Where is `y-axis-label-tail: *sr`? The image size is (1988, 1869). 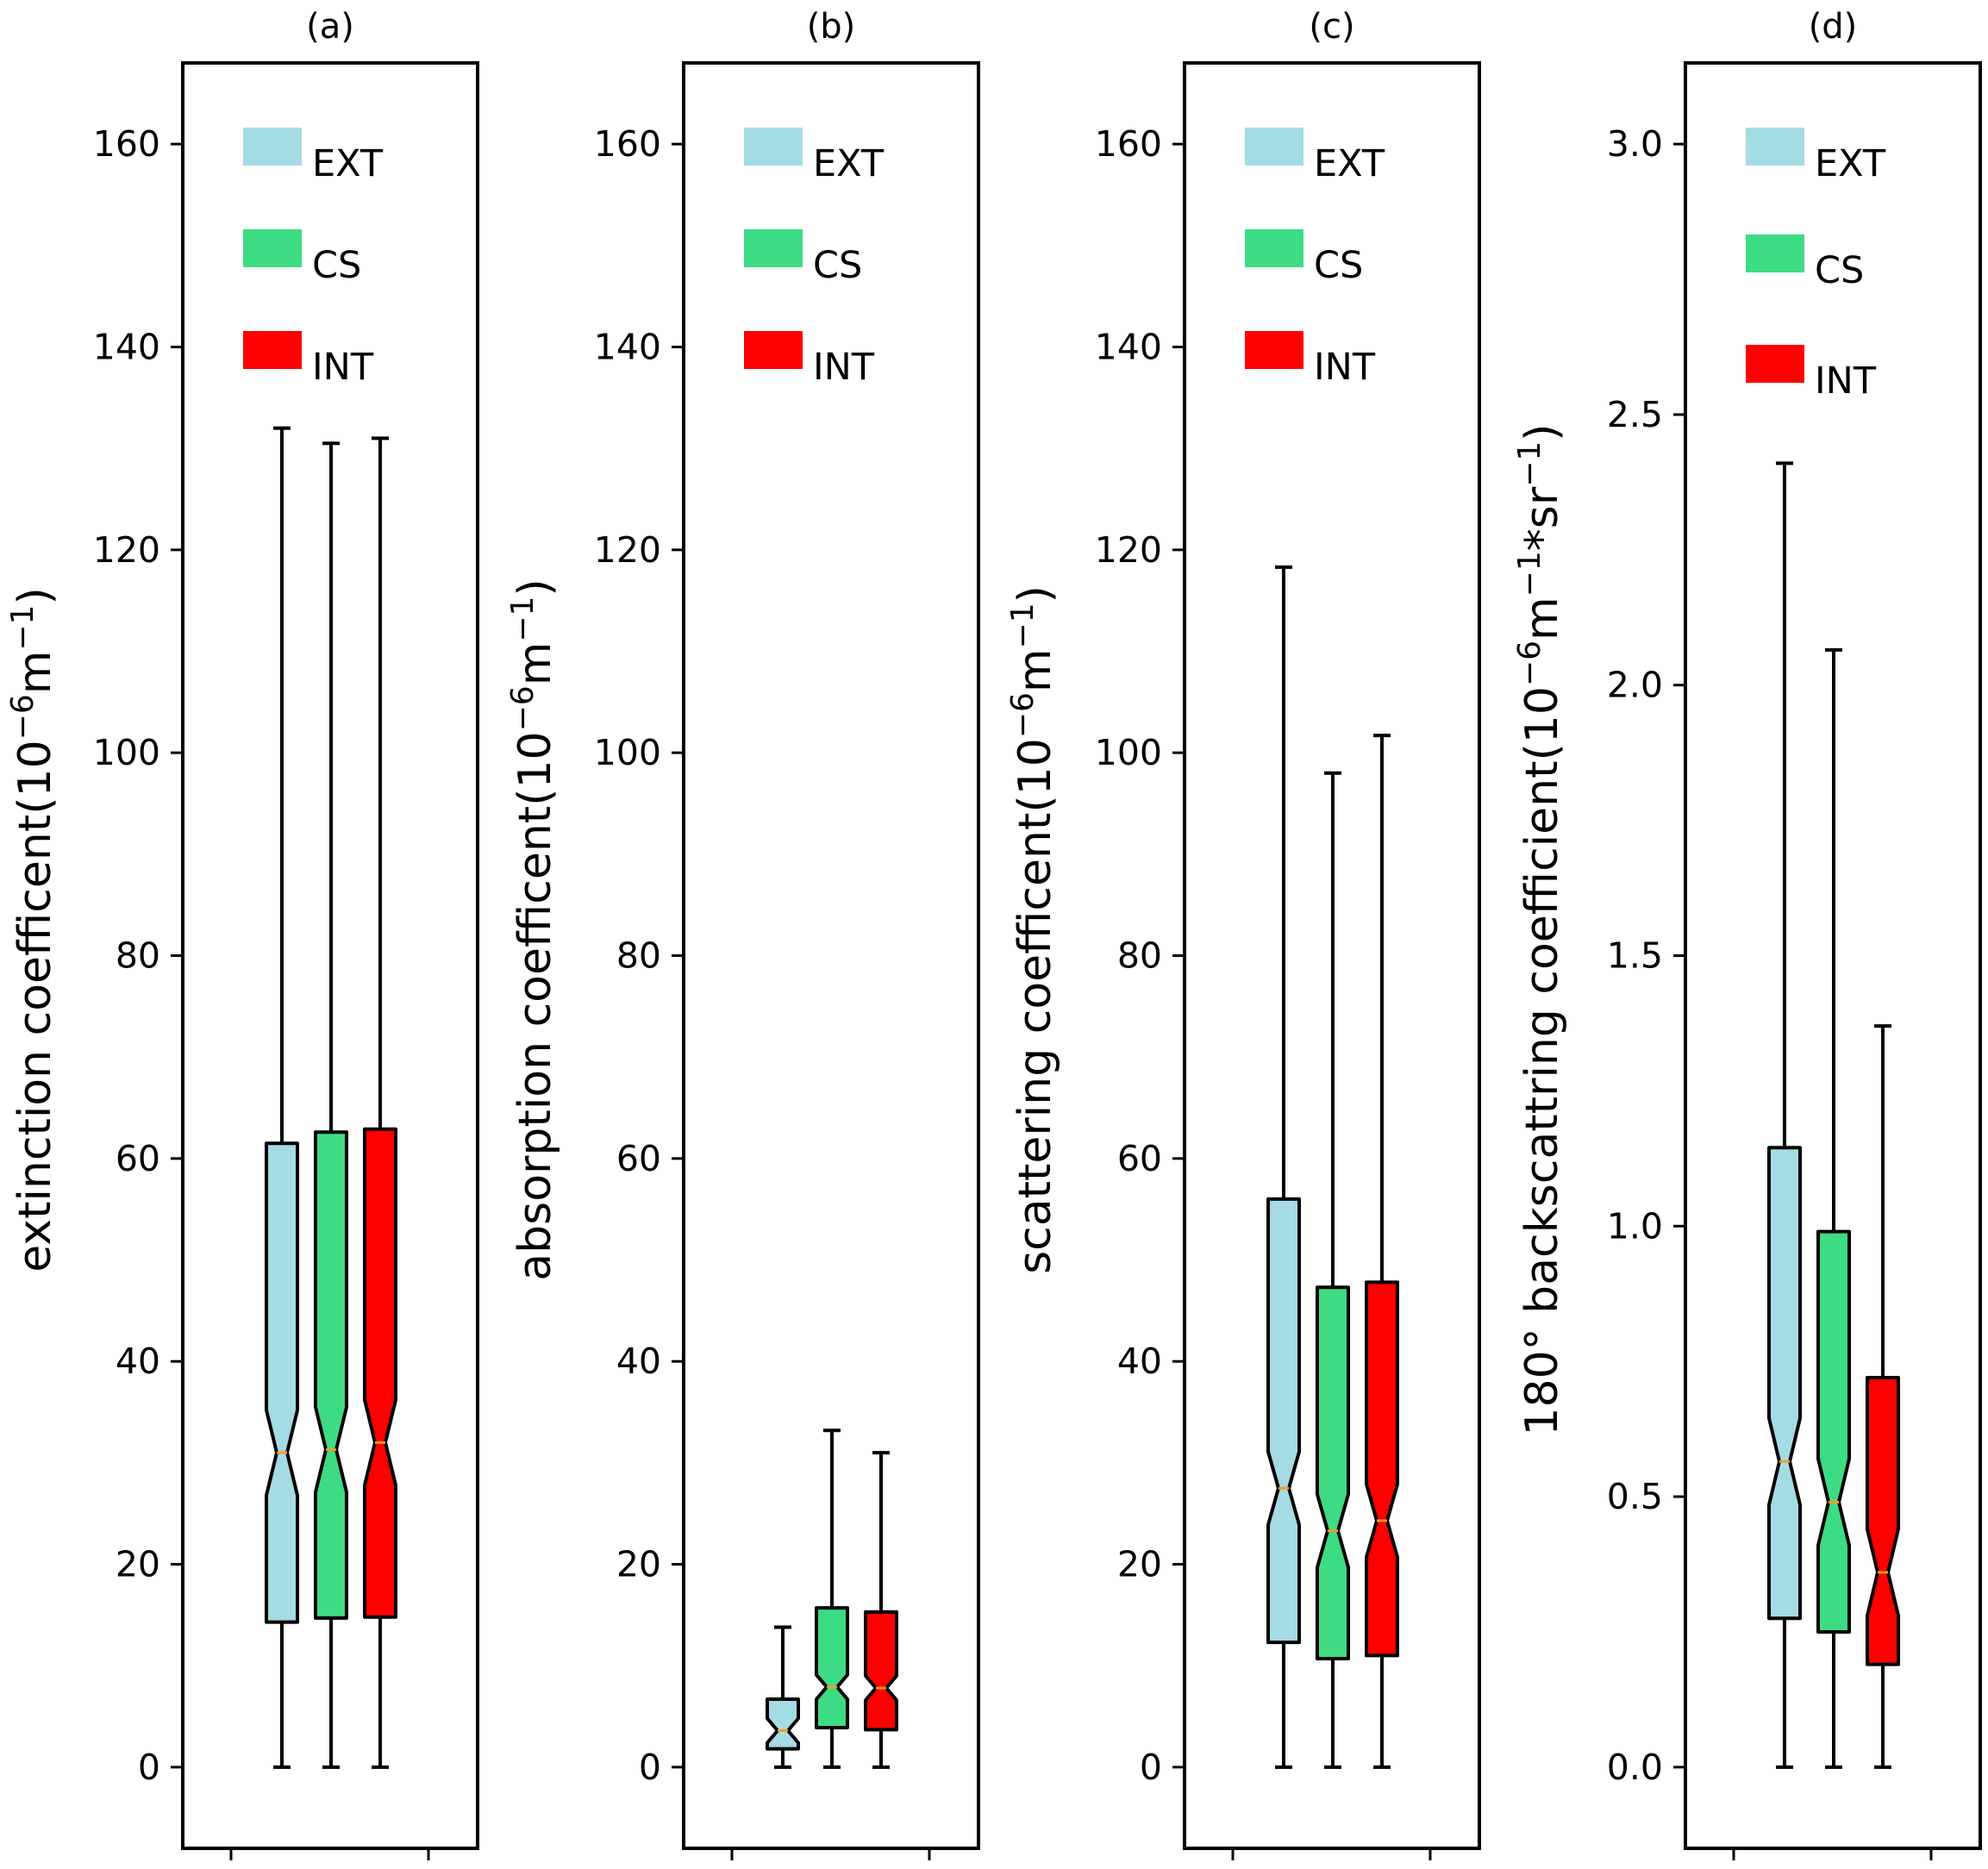 y-axis-label-tail: *sr is located at coordinates (1542, 518).